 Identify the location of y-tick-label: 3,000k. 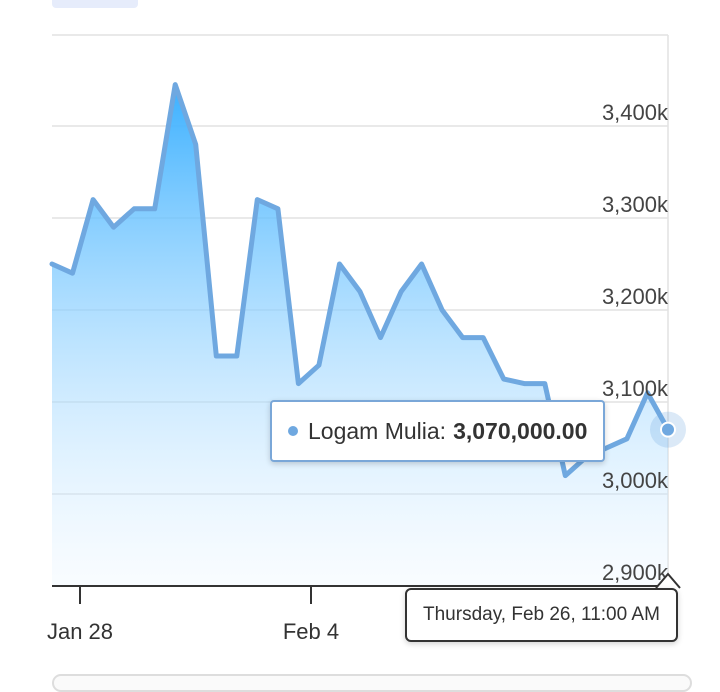
(635, 480).